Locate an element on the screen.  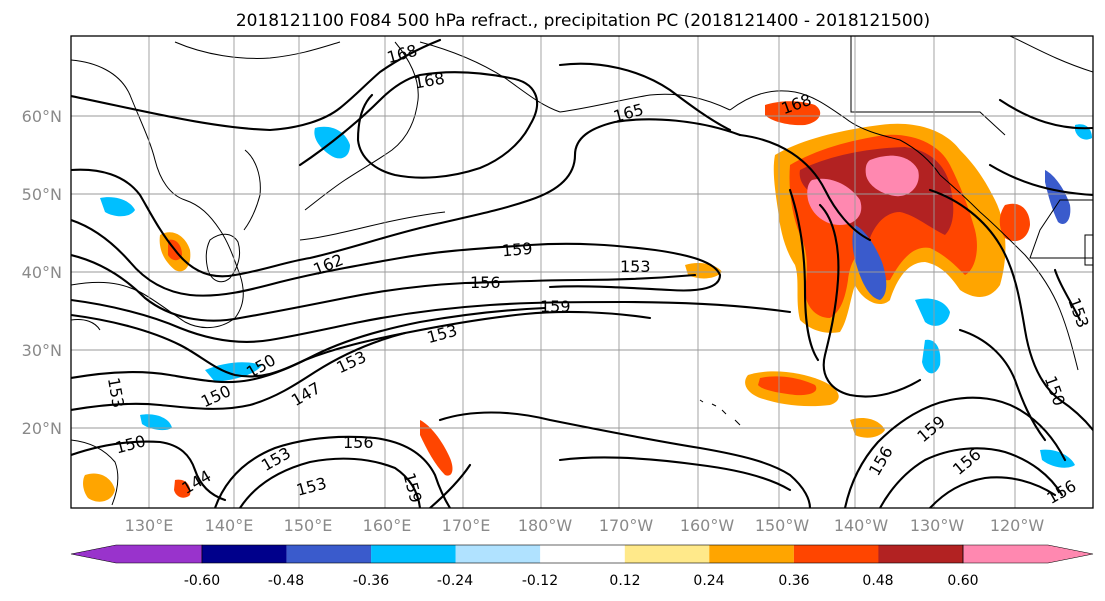
lat-label: 60°N is located at coordinates (42, 116).